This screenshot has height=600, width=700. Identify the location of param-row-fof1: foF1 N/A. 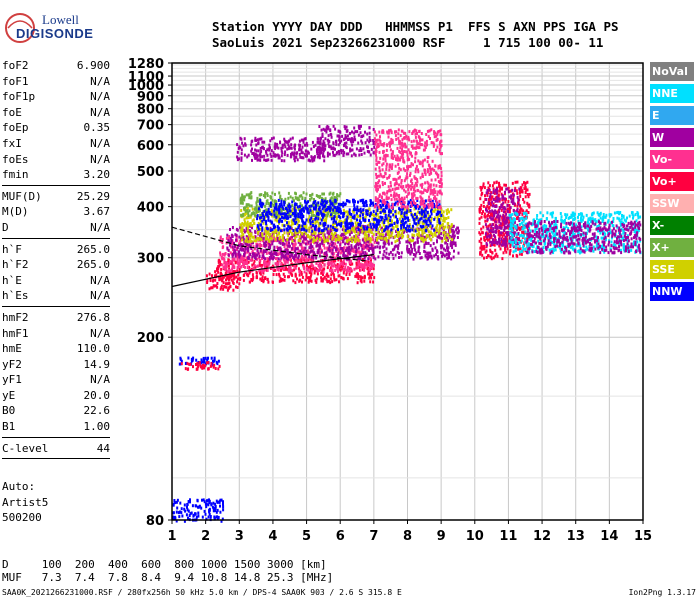
(56, 82).